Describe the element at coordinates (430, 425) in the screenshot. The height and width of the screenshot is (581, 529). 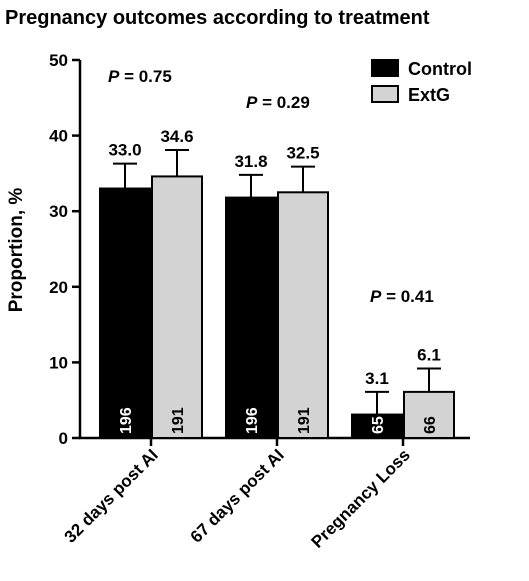
I see `sample-size-label: 66` at that location.